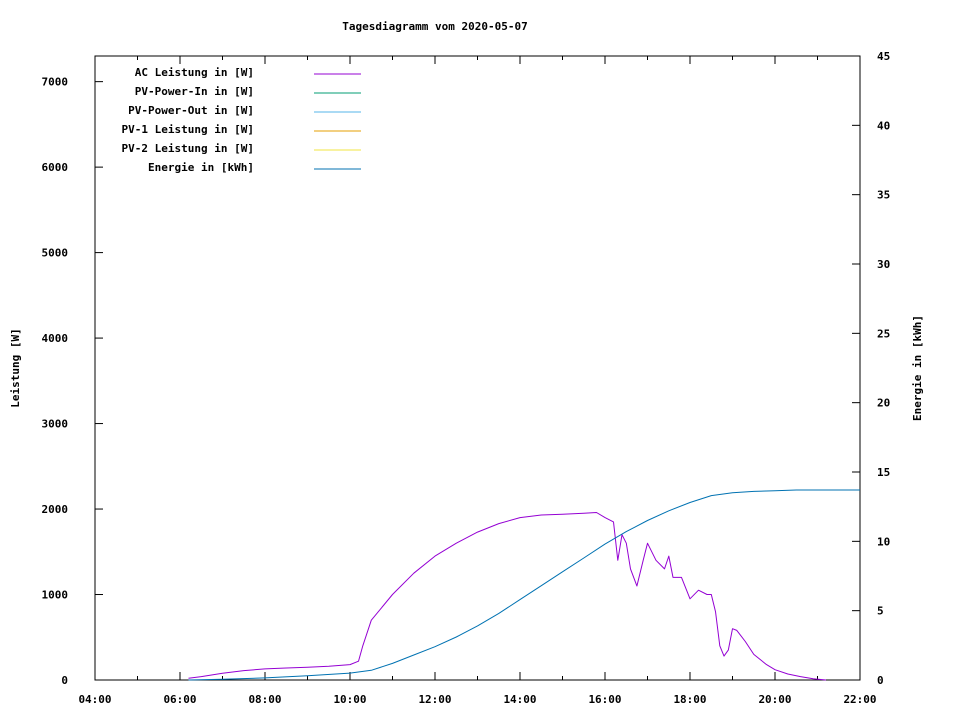 The image size is (960, 720). Describe the element at coordinates (883, 541) in the screenshot. I see `y2-tick-label: 10` at that location.